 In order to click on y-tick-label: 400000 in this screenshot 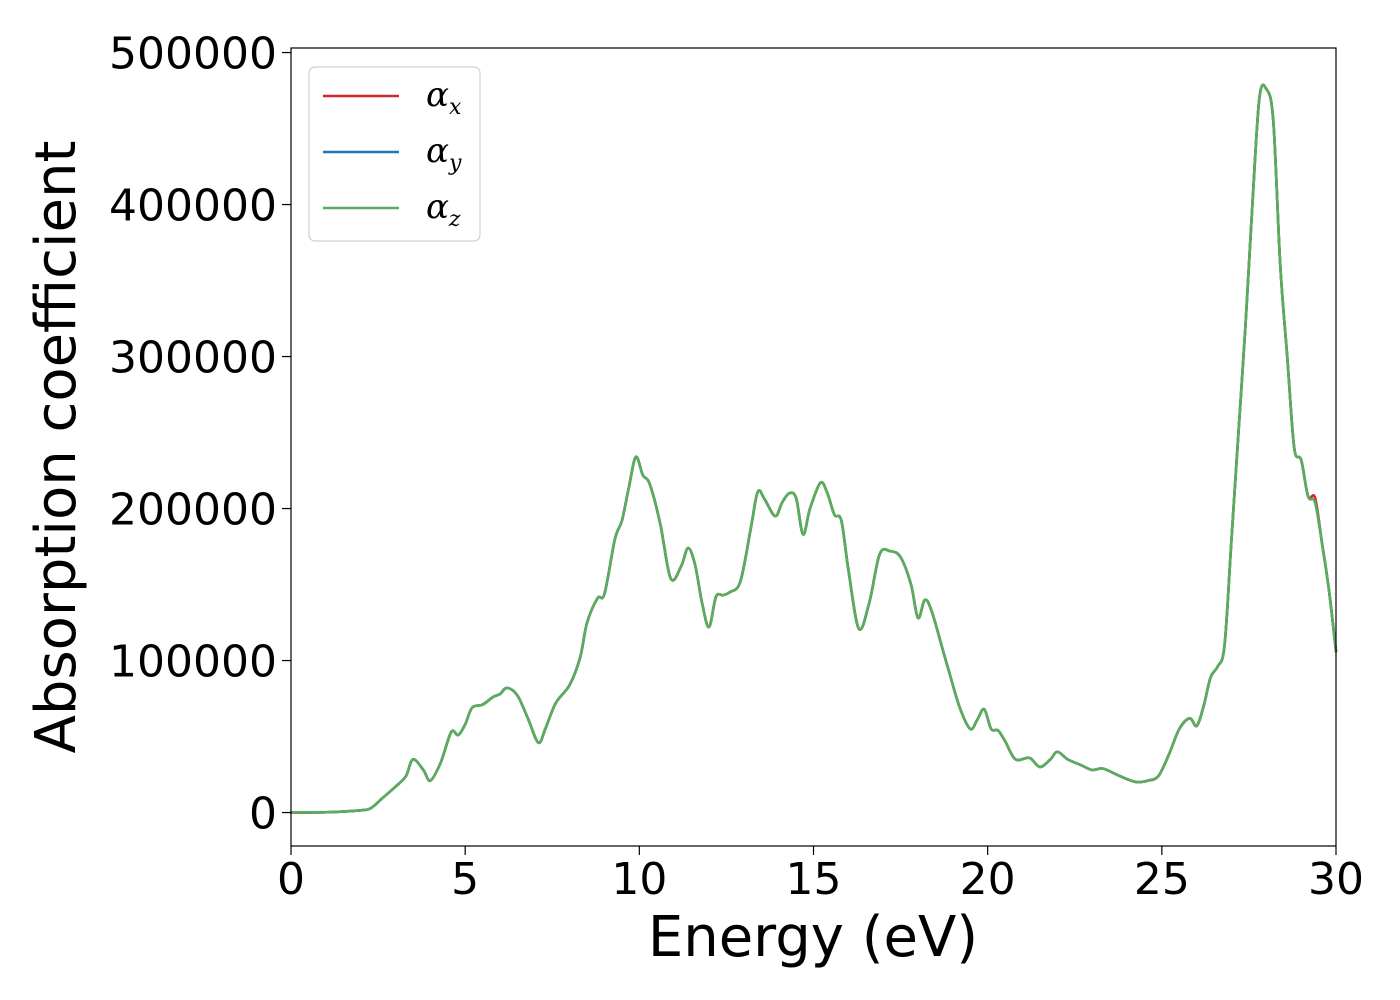, I will do `click(193, 206)`.